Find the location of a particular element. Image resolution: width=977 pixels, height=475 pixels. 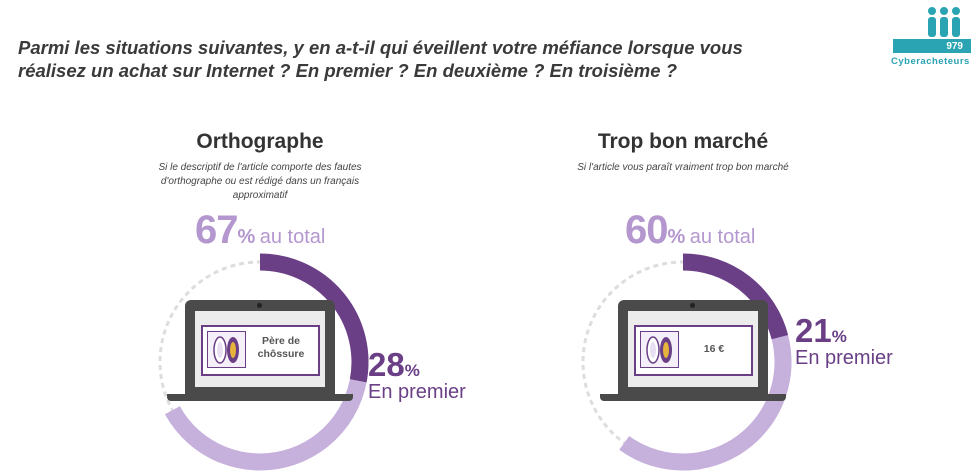

total-value: 60% au total is located at coordinates (690, 230).